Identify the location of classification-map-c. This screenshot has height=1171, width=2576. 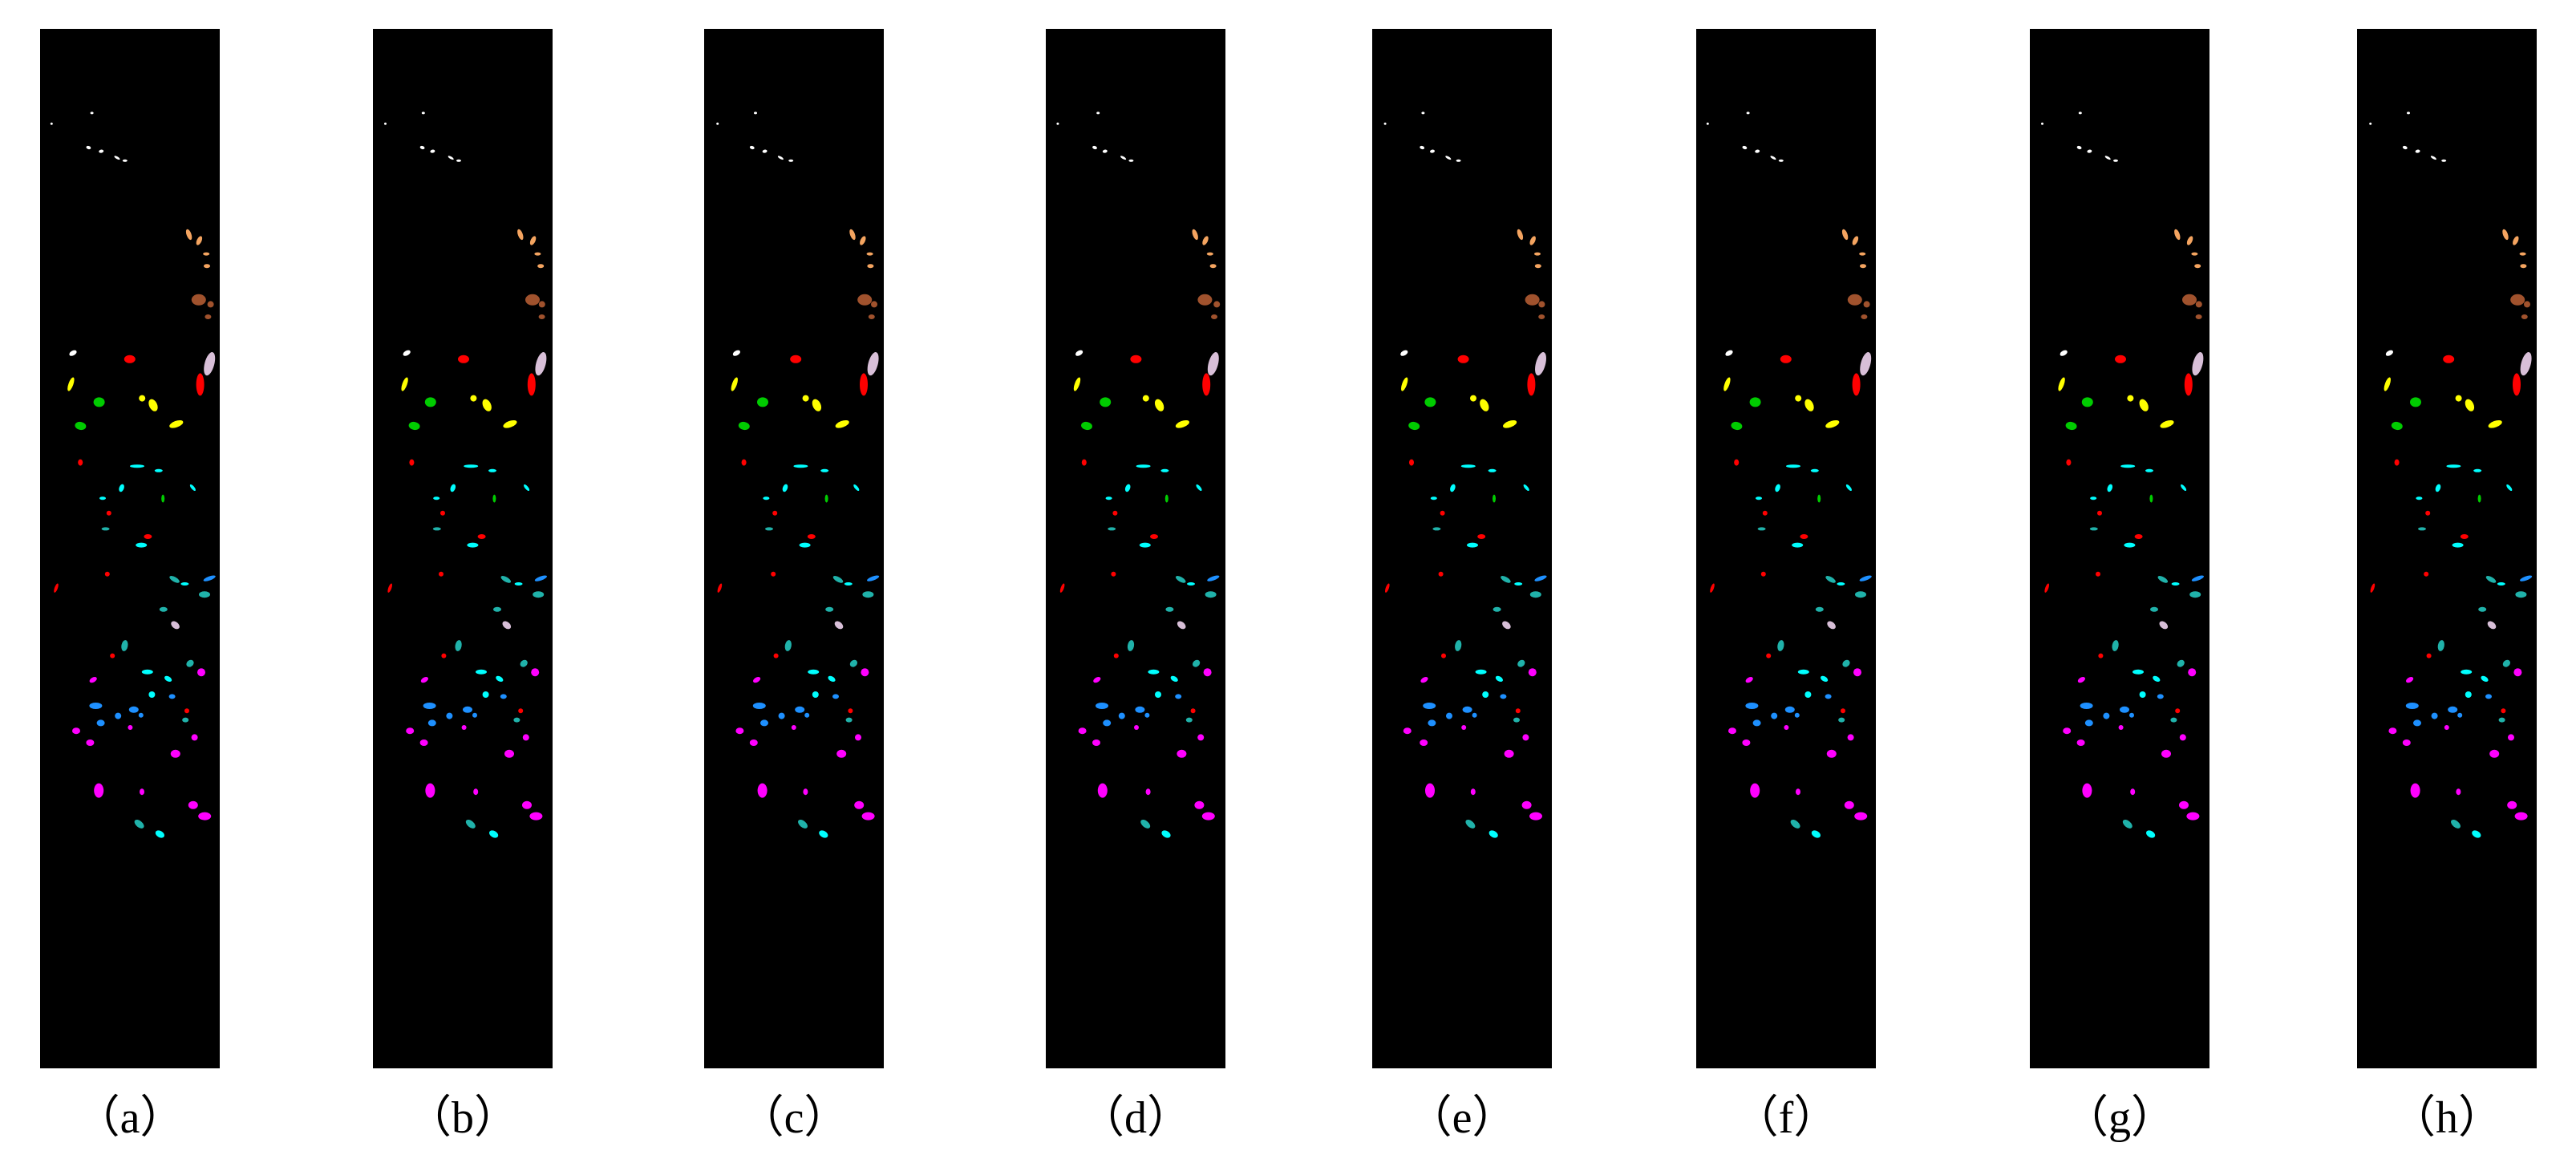
(794, 548).